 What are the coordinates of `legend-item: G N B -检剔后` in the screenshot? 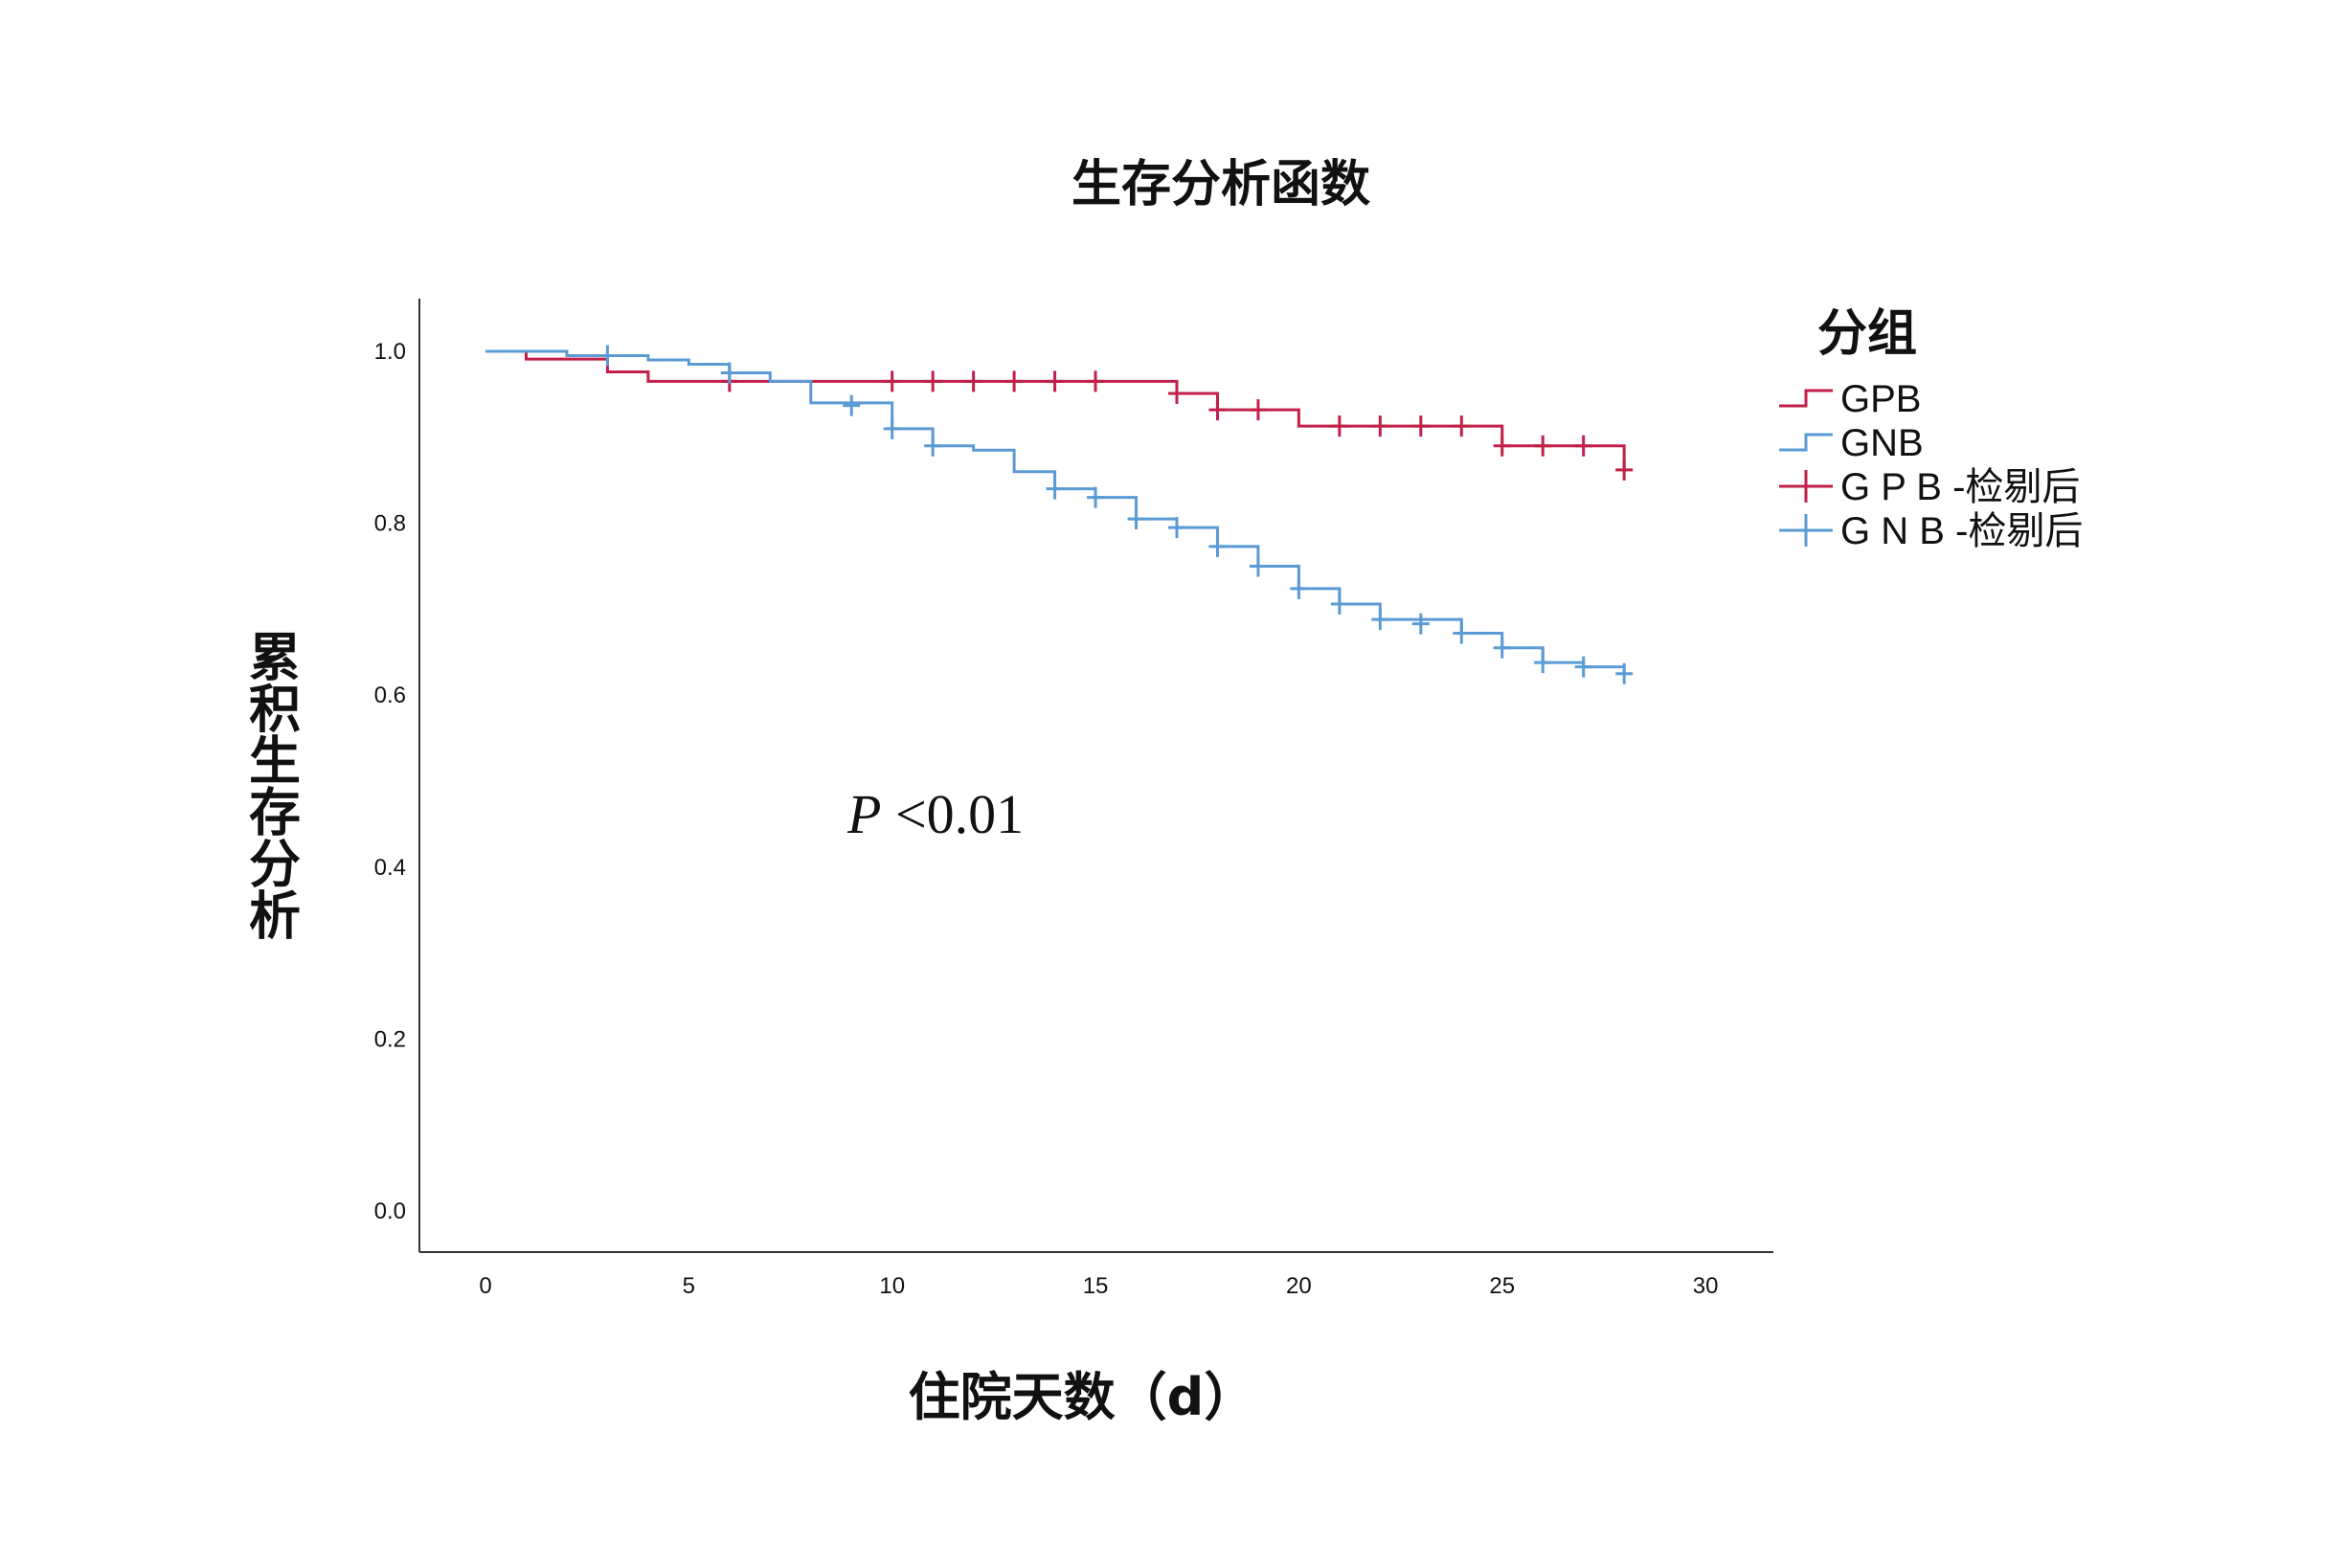 It's located at (1931, 531).